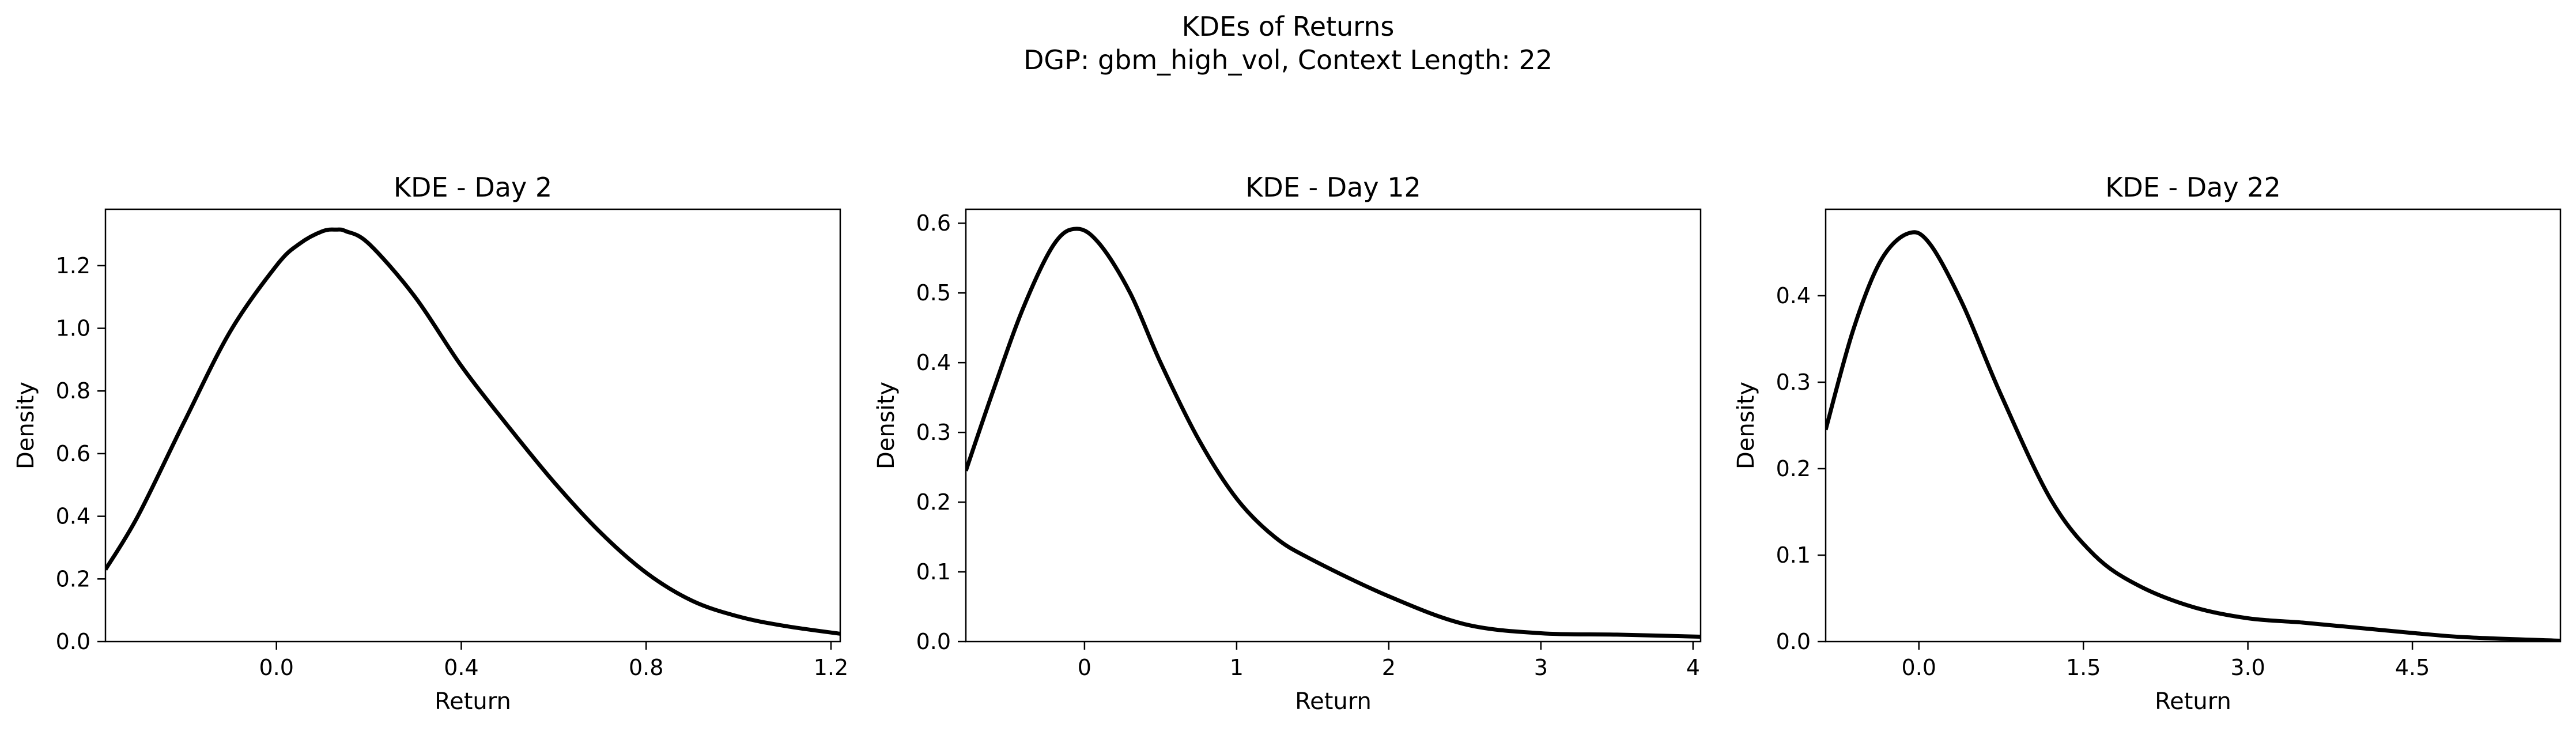 This screenshot has height=735, width=2576. Describe the element at coordinates (1389, 667) in the screenshot. I see `x-tick-label: 2` at that location.